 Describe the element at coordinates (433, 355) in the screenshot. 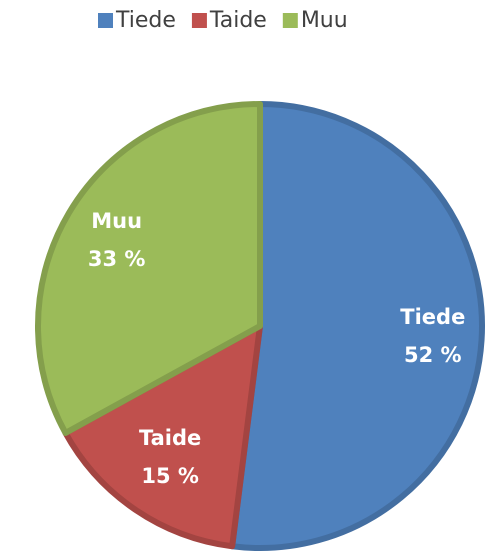

I see `slice-label-value: 52 %` at that location.